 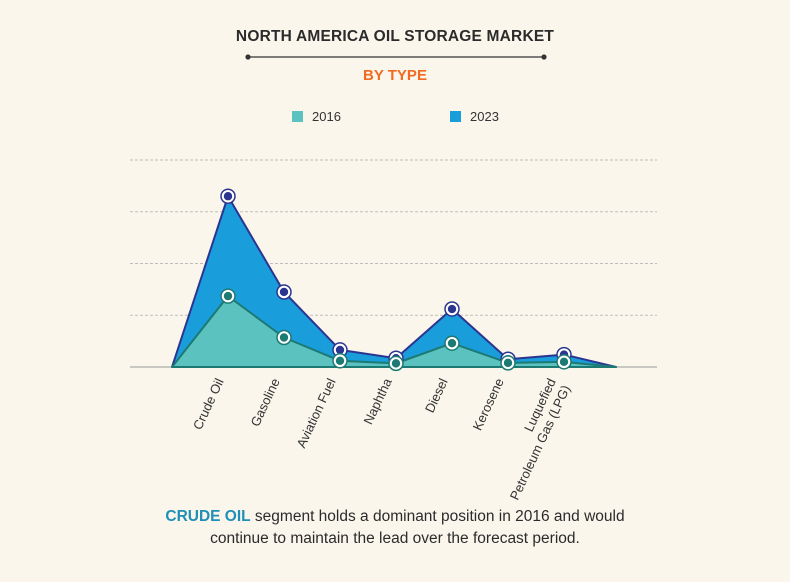 What do you see at coordinates (264, 402) in the screenshot?
I see `x-tick-label: Gasoline` at bounding box center [264, 402].